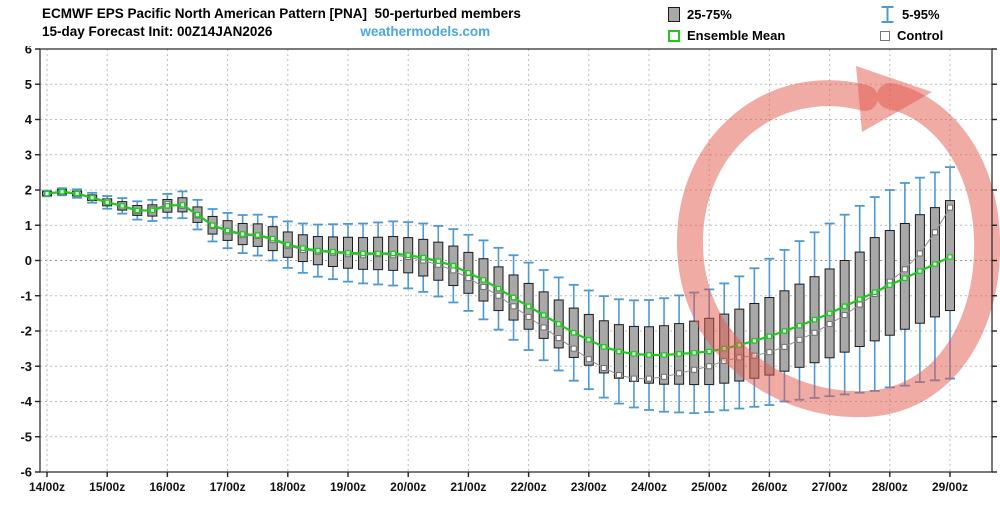 The width and height of the screenshot is (1000, 521). What do you see at coordinates (736, 35) in the screenshot?
I see `legend-label-mean: Ensemble Mean` at bounding box center [736, 35].